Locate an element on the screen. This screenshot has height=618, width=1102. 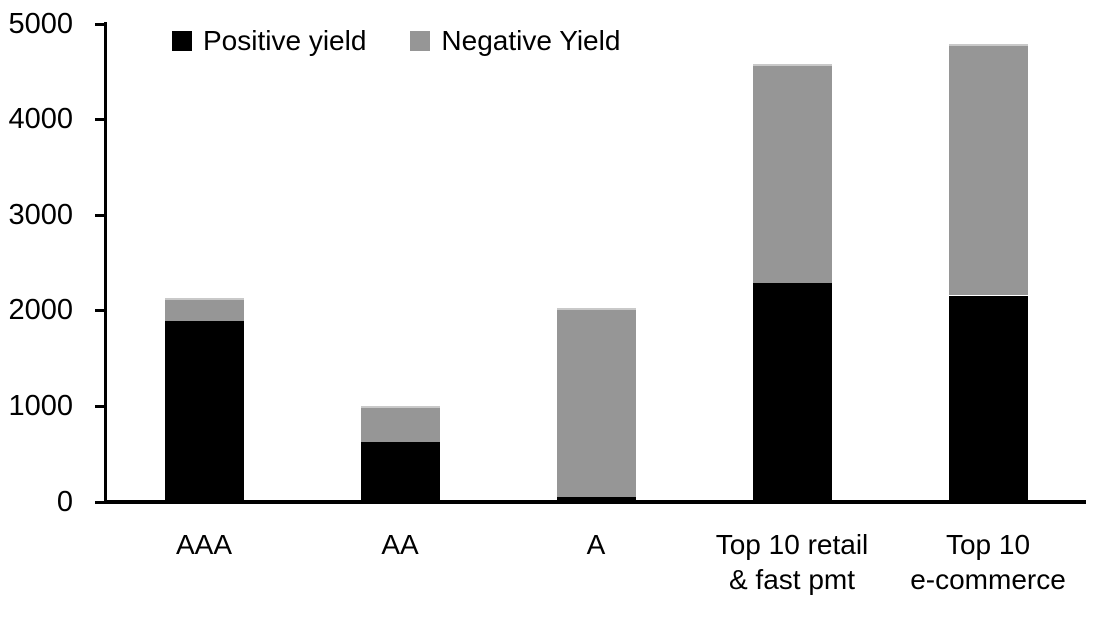
x-axis-label: A is located at coordinates (596, 544).